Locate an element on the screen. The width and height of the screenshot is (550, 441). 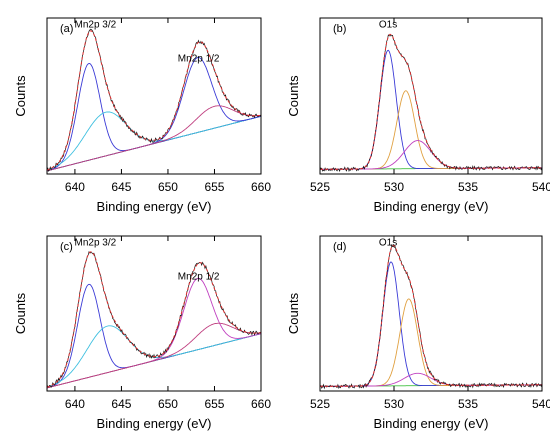
panel-label: (d) is located at coordinates (339, 247).